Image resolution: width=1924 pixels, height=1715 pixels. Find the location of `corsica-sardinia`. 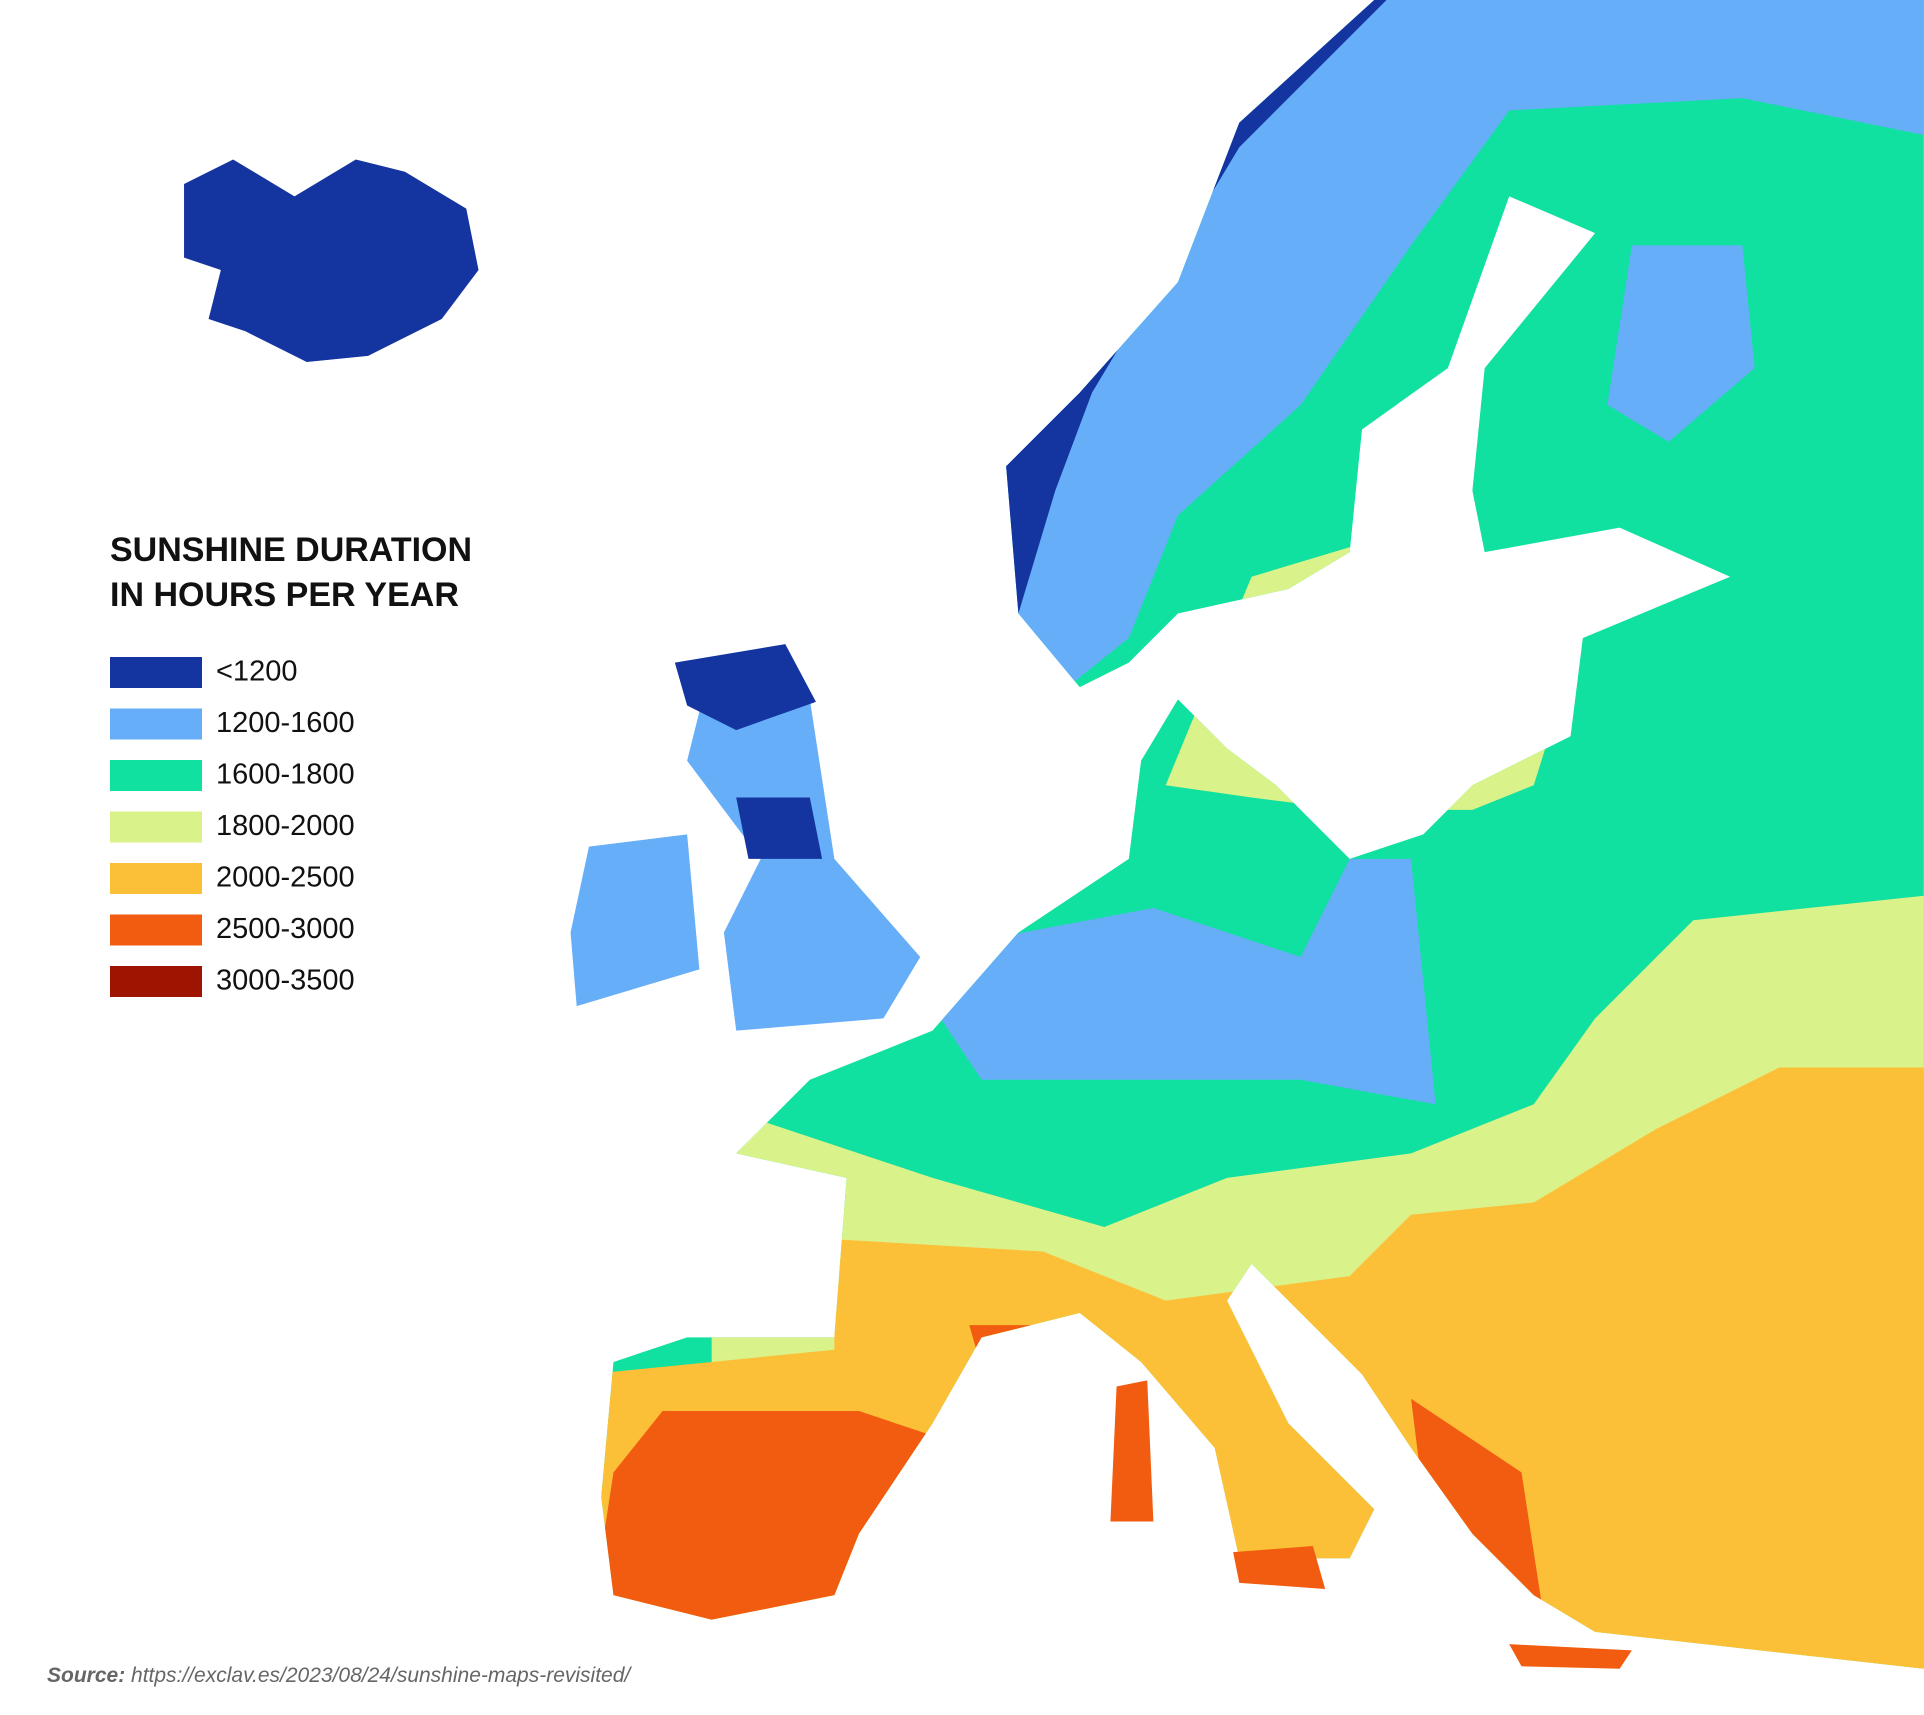

corsica-sardinia is located at coordinates (1132, 1451).